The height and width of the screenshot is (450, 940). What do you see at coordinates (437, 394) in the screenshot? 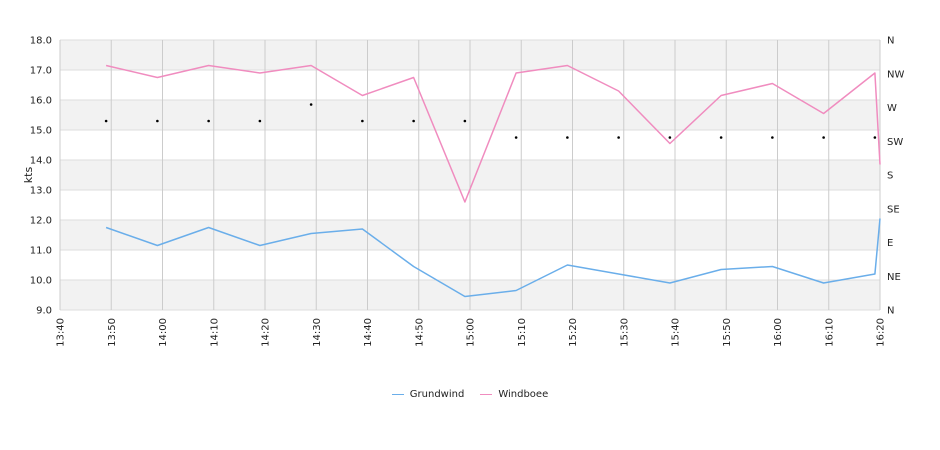
I see `legend-label: Grundwind` at bounding box center [437, 394].